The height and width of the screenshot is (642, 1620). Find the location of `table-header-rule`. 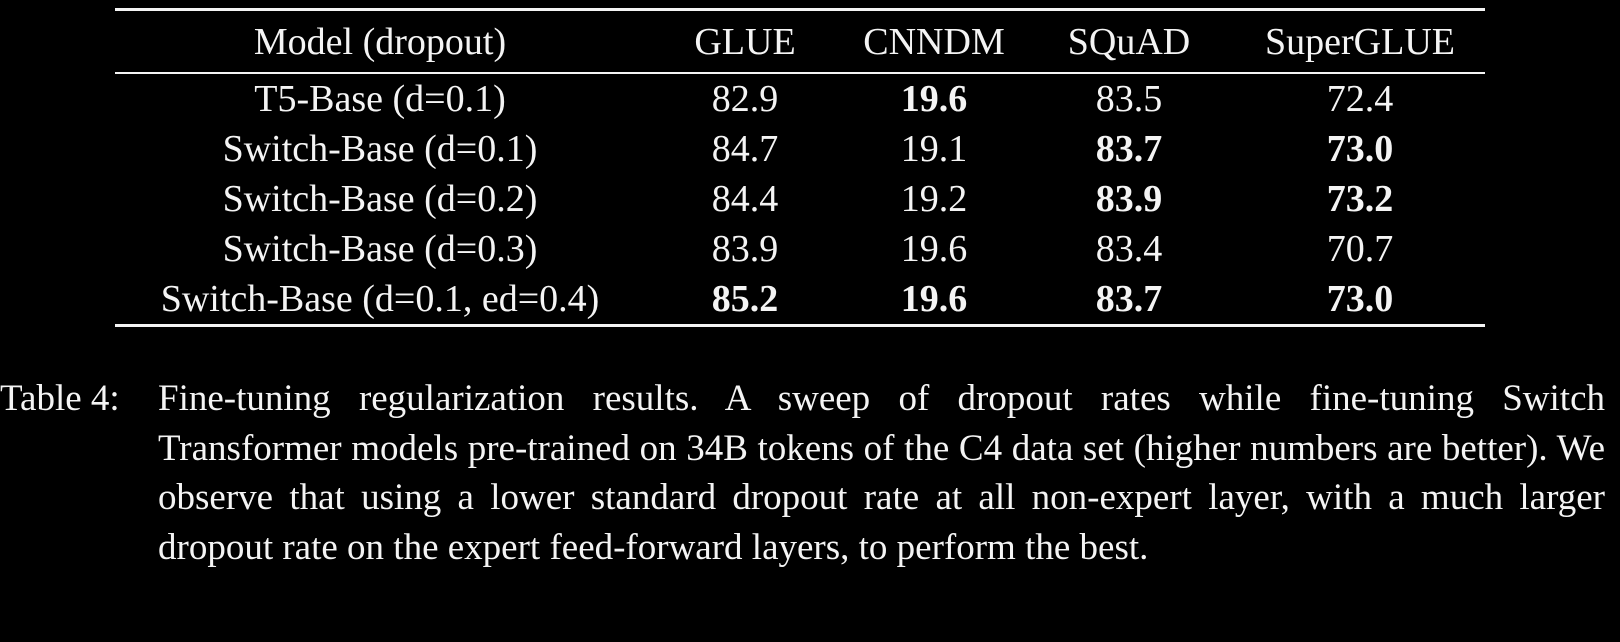

table-header-rule is located at coordinates (800, 73).